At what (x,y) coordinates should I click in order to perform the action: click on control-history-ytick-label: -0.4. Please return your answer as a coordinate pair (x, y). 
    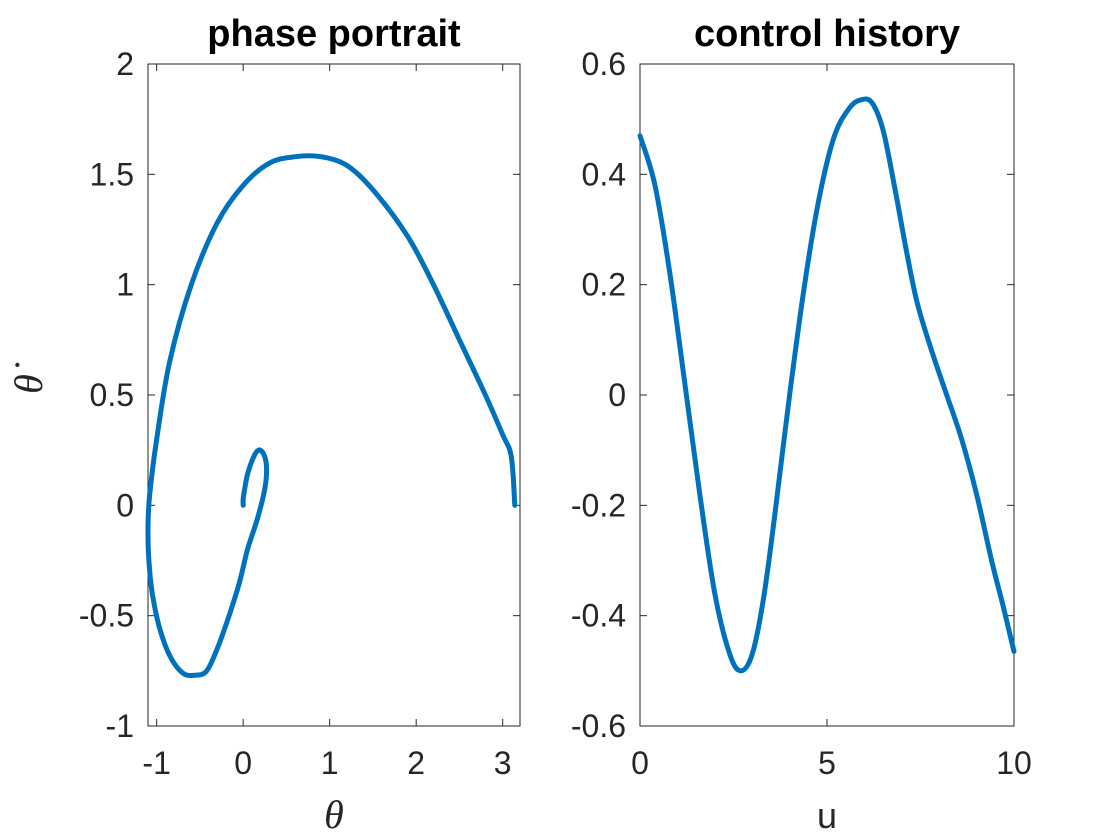
    Looking at the image, I should click on (598, 616).